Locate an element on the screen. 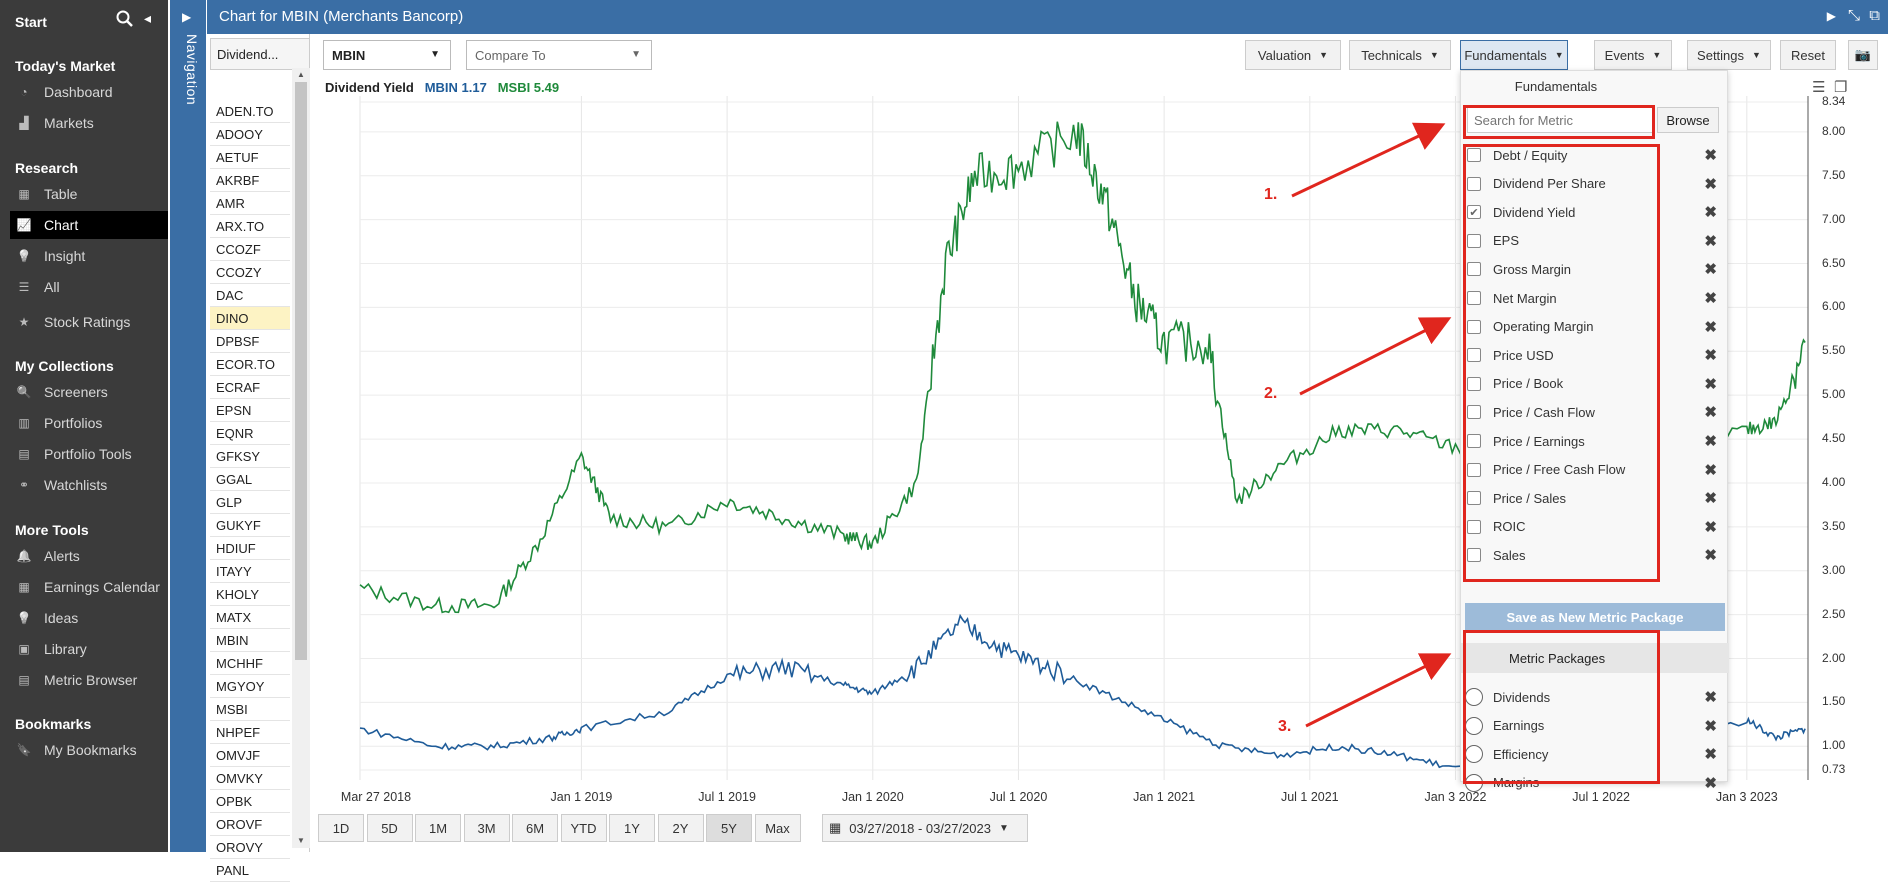 The height and width of the screenshot is (882, 1888). sidebar-item-insight: 💡 Insight is located at coordinates (89, 256).